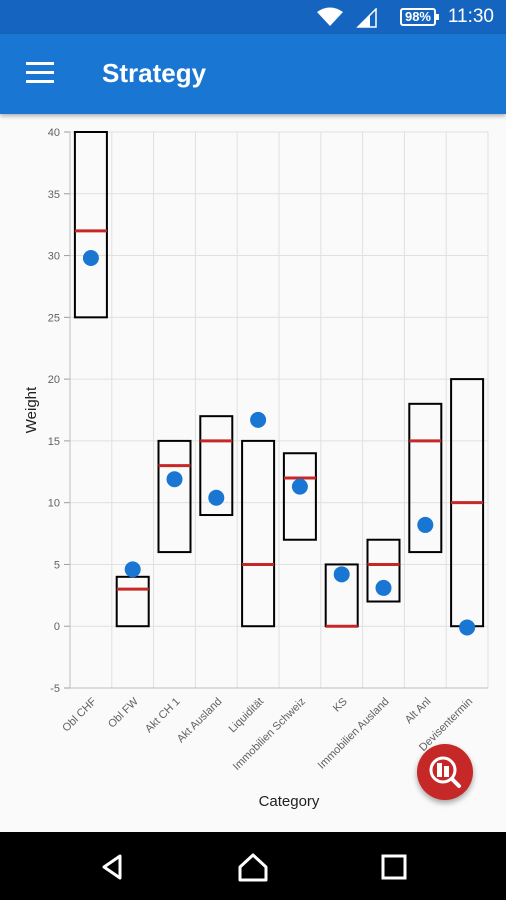  What do you see at coordinates (154, 73) in the screenshot?
I see `page-title: Strategy` at bounding box center [154, 73].